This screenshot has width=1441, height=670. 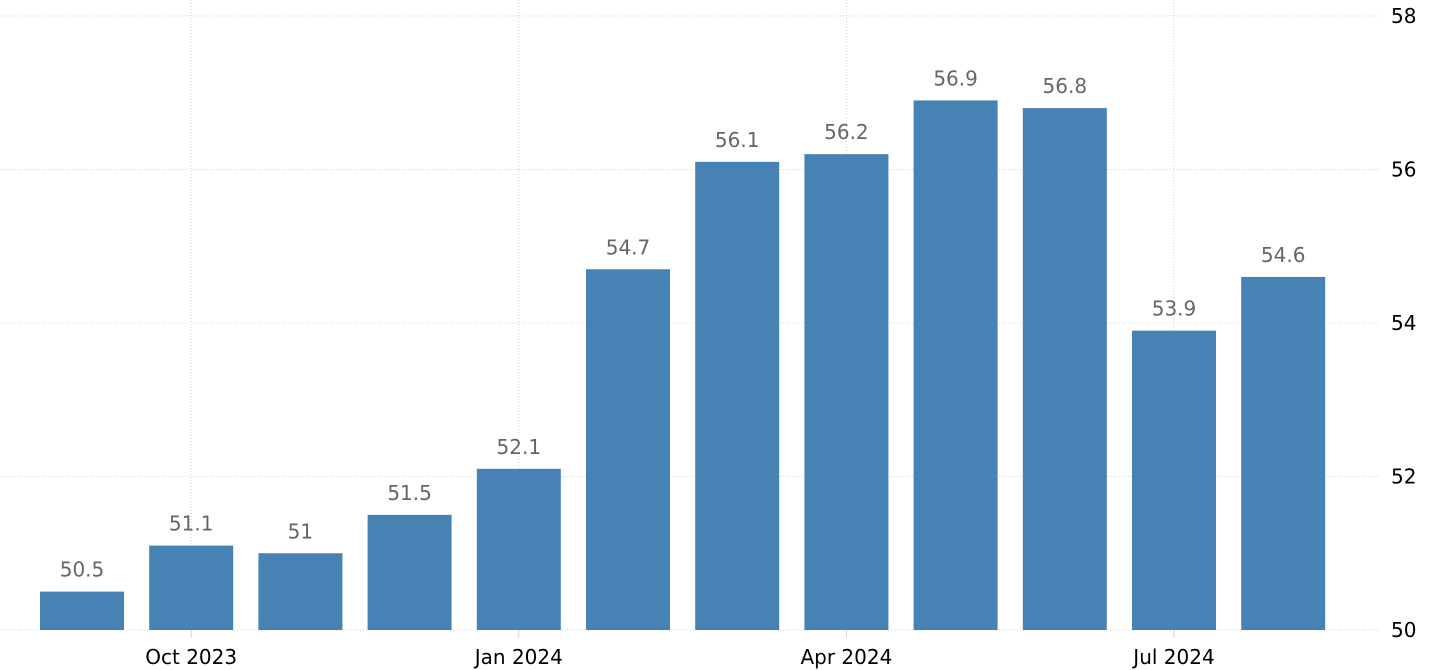 I want to click on x-tick-label: Jul 2024, so click(x=1172, y=657).